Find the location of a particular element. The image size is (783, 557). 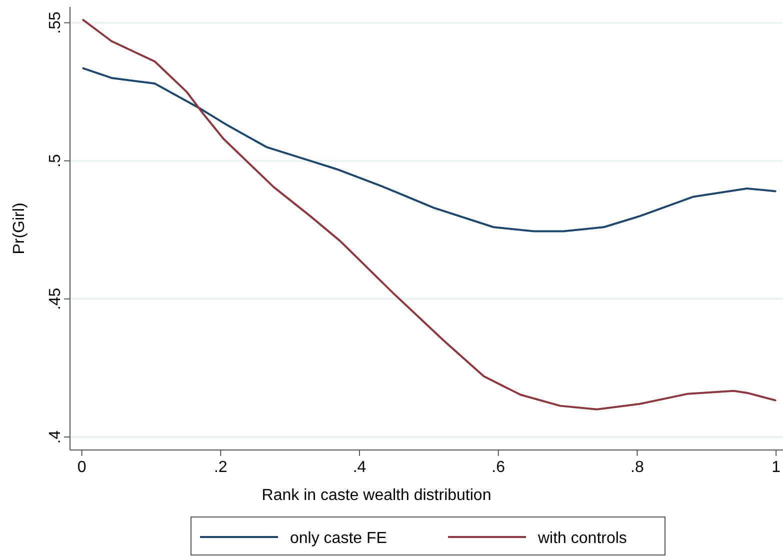

x-tick-label: .6 is located at coordinates (499, 467).